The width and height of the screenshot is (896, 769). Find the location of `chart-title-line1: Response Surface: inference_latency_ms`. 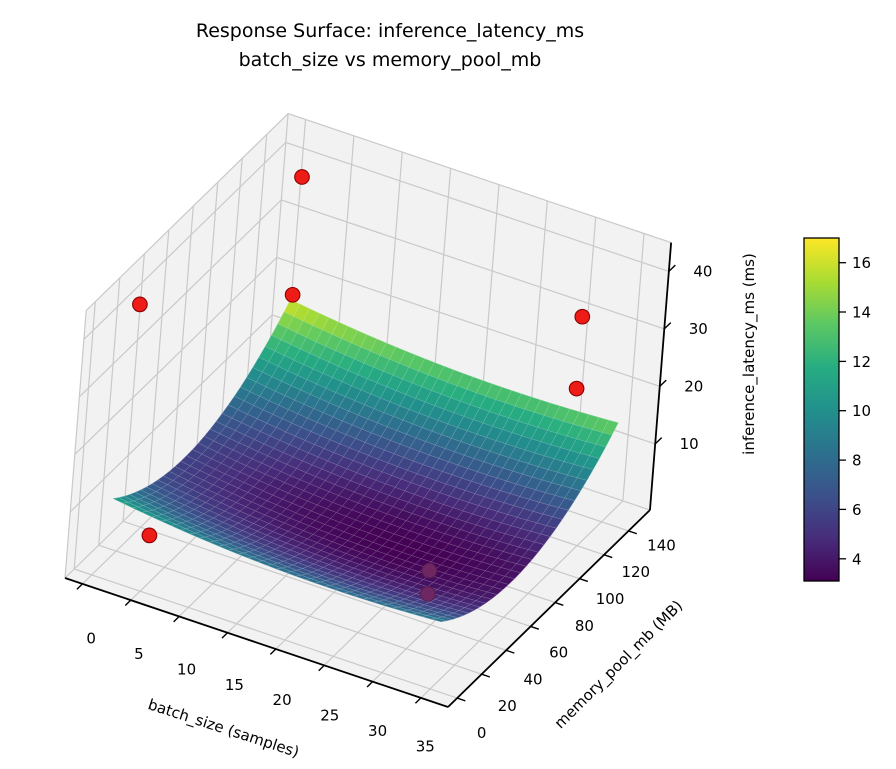

chart-title-line1: Response Surface: inference_latency_ms is located at coordinates (390, 31).